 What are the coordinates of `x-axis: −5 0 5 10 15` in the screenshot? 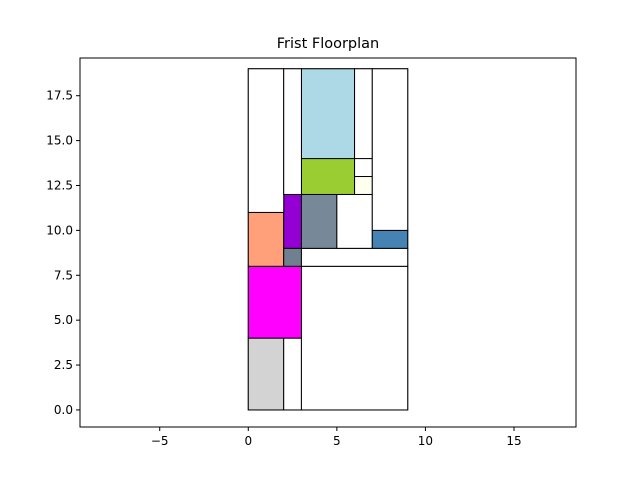 It's located at (336, 437).